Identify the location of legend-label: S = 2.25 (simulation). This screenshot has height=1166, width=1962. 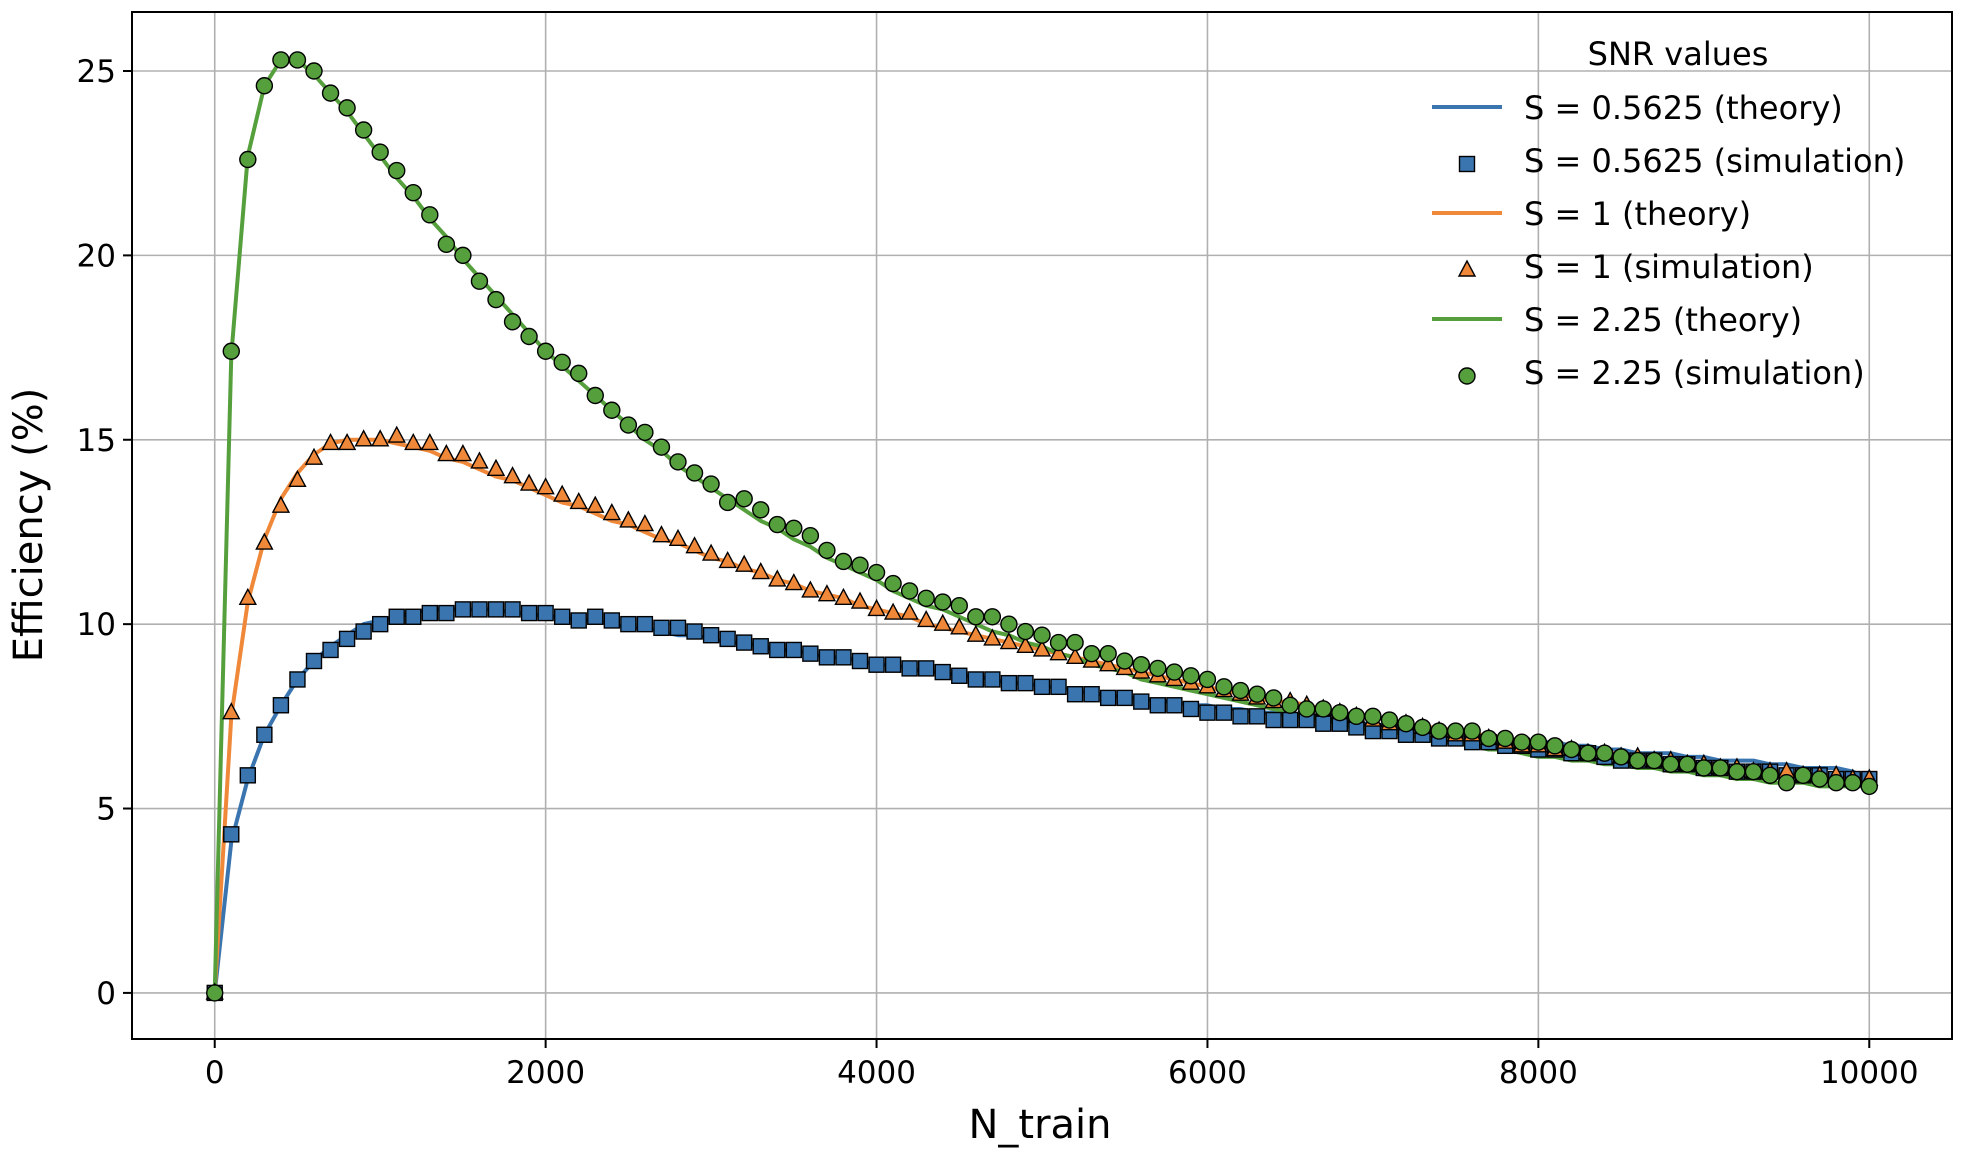
(1694, 373).